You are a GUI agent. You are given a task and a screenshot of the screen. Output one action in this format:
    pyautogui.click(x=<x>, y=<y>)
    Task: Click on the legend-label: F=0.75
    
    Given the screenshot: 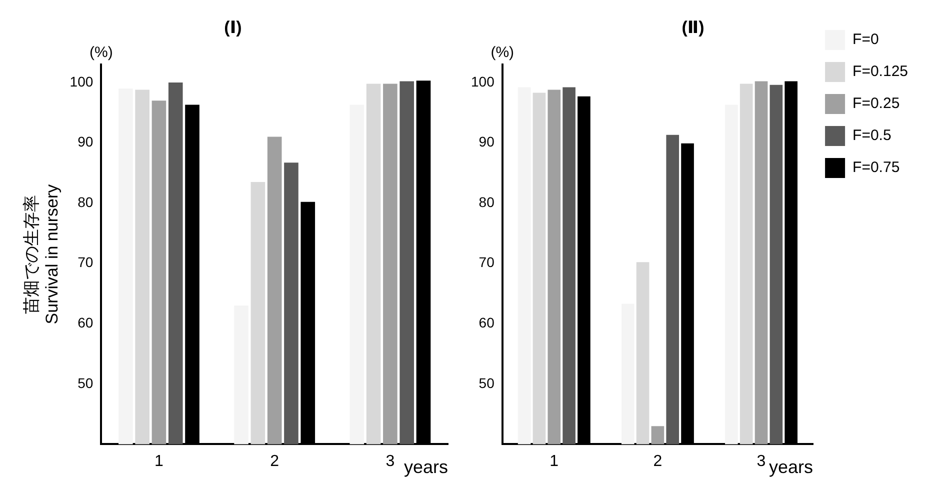 What is the action you would take?
    pyautogui.click(x=876, y=167)
    